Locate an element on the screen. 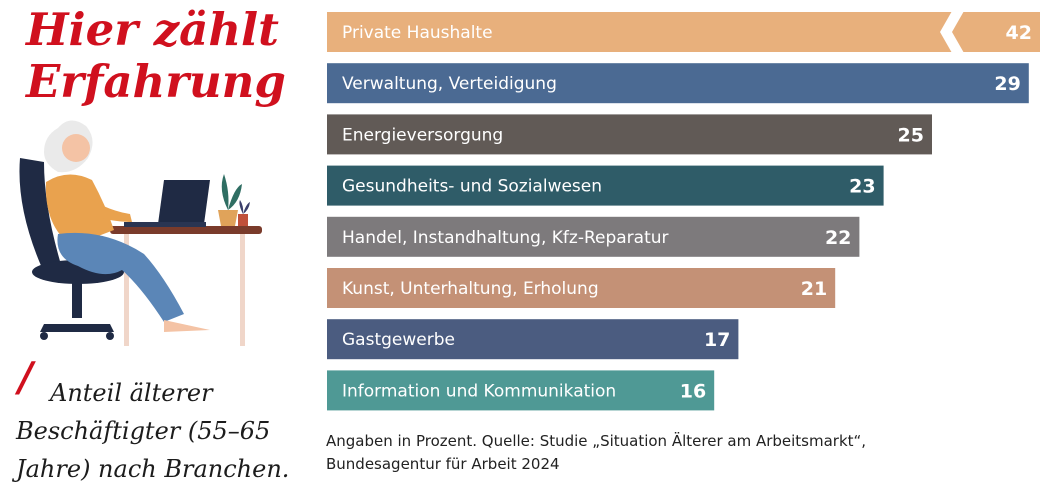 This screenshot has width=1048, height=490. feet is located at coordinates (187, 326).